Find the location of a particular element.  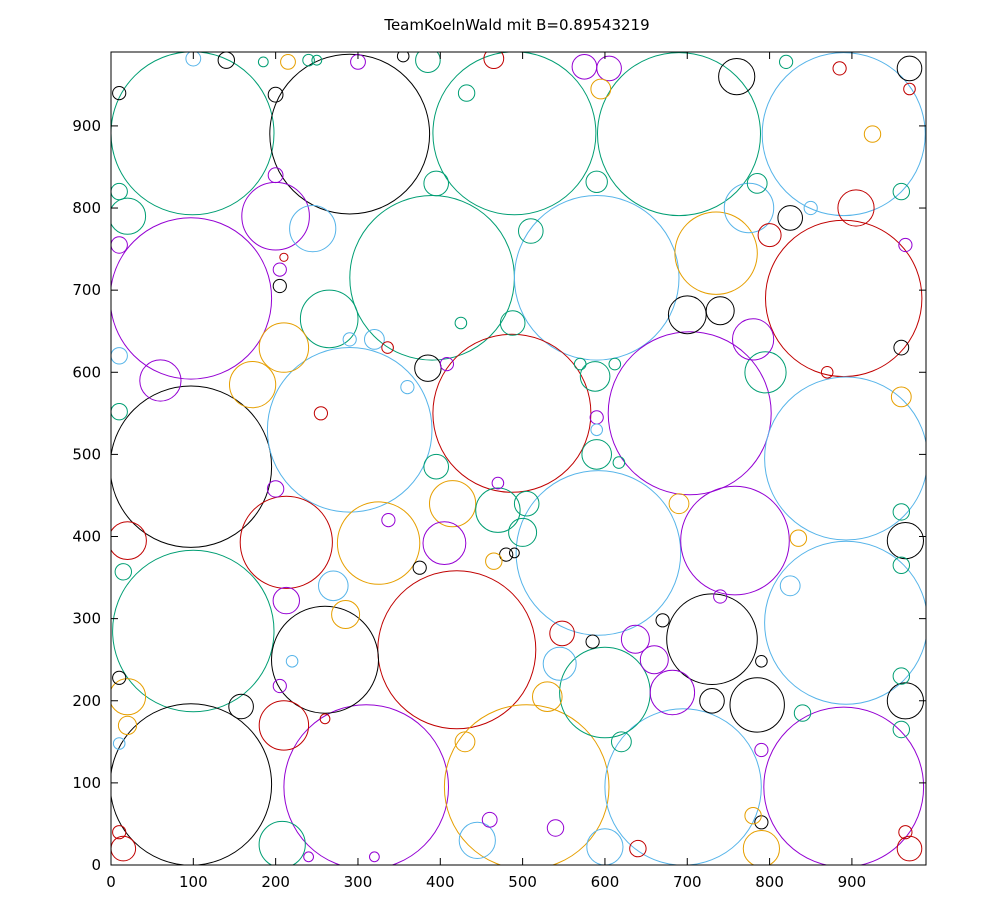

y-tick-label: 0 is located at coordinates (96, 865).